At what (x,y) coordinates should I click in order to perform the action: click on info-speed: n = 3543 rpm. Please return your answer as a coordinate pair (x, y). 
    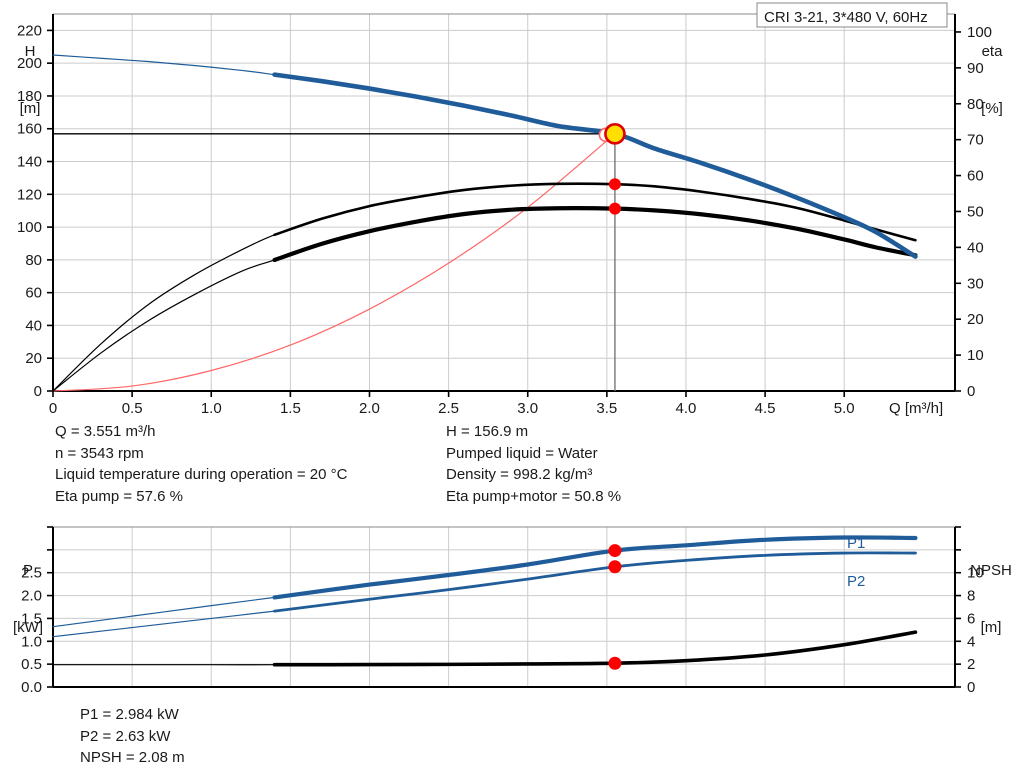
    Looking at the image, I should click on (99, 453).